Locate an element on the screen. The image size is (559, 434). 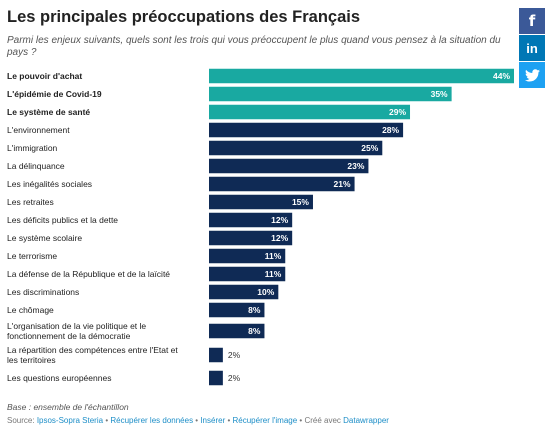
value-label: 25% is located at coordinates (369, 148).